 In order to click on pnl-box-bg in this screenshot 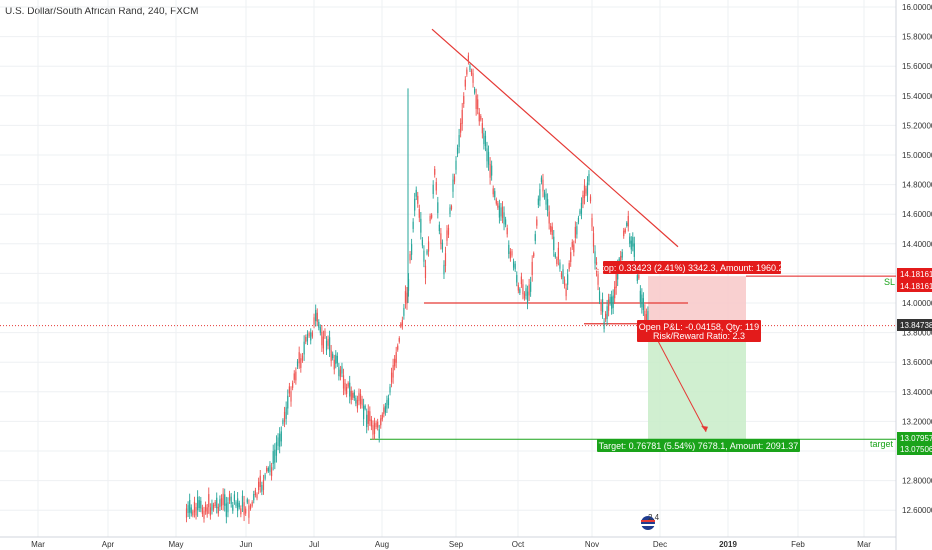, I will do `click(699, 331)`.